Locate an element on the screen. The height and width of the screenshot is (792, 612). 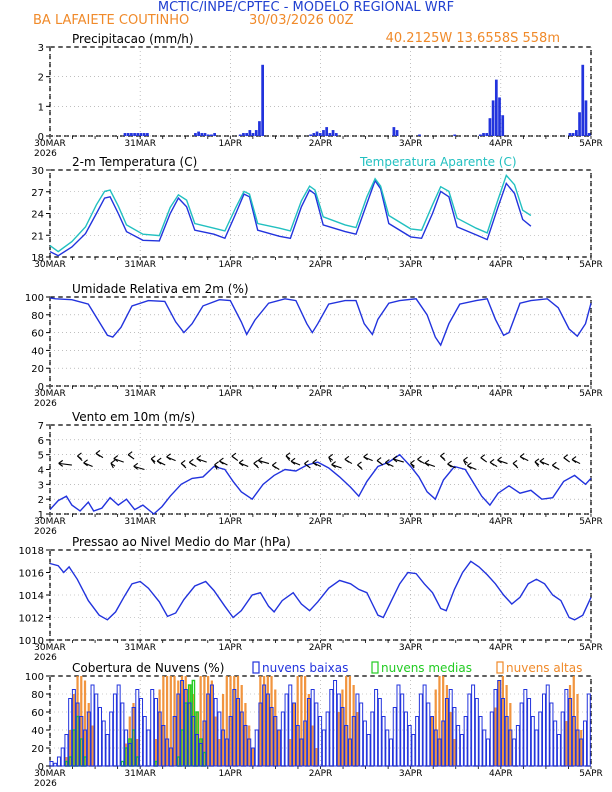
temp-ytick-label: 27 is located at coordinates (37, 193).